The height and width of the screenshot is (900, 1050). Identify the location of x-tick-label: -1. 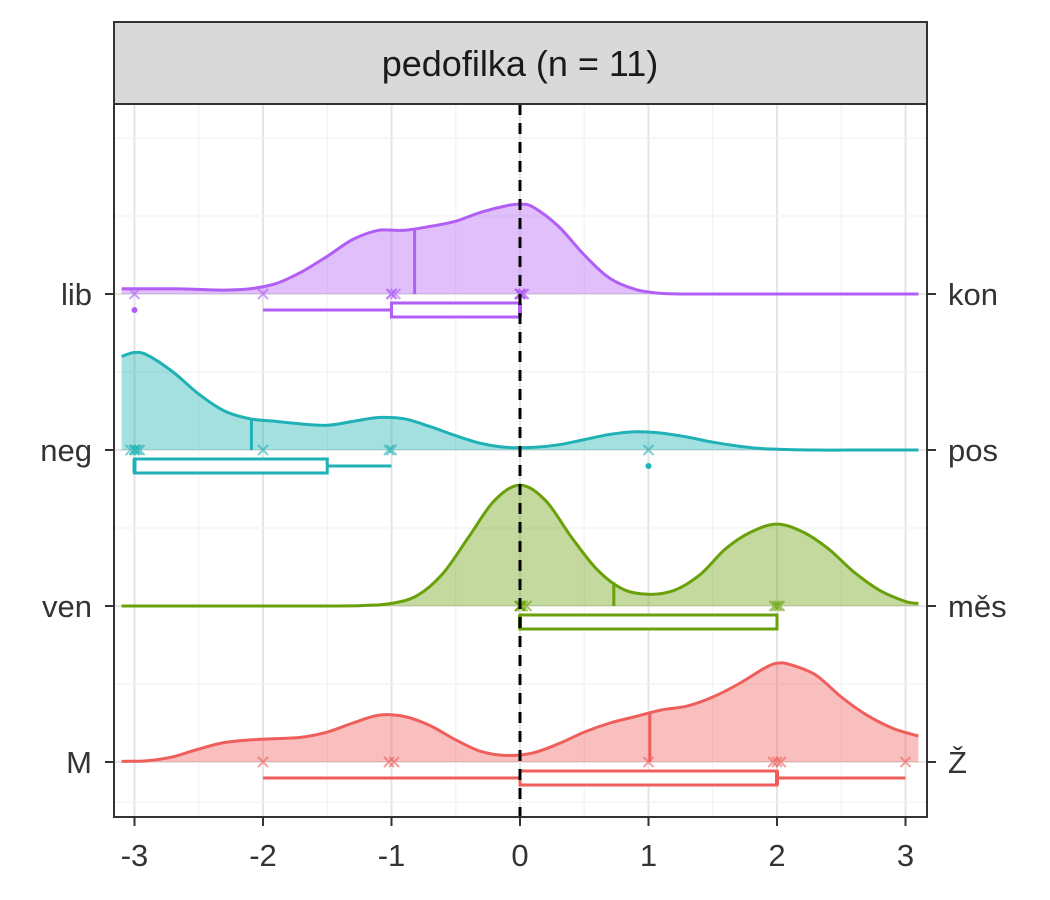
(392, 855).